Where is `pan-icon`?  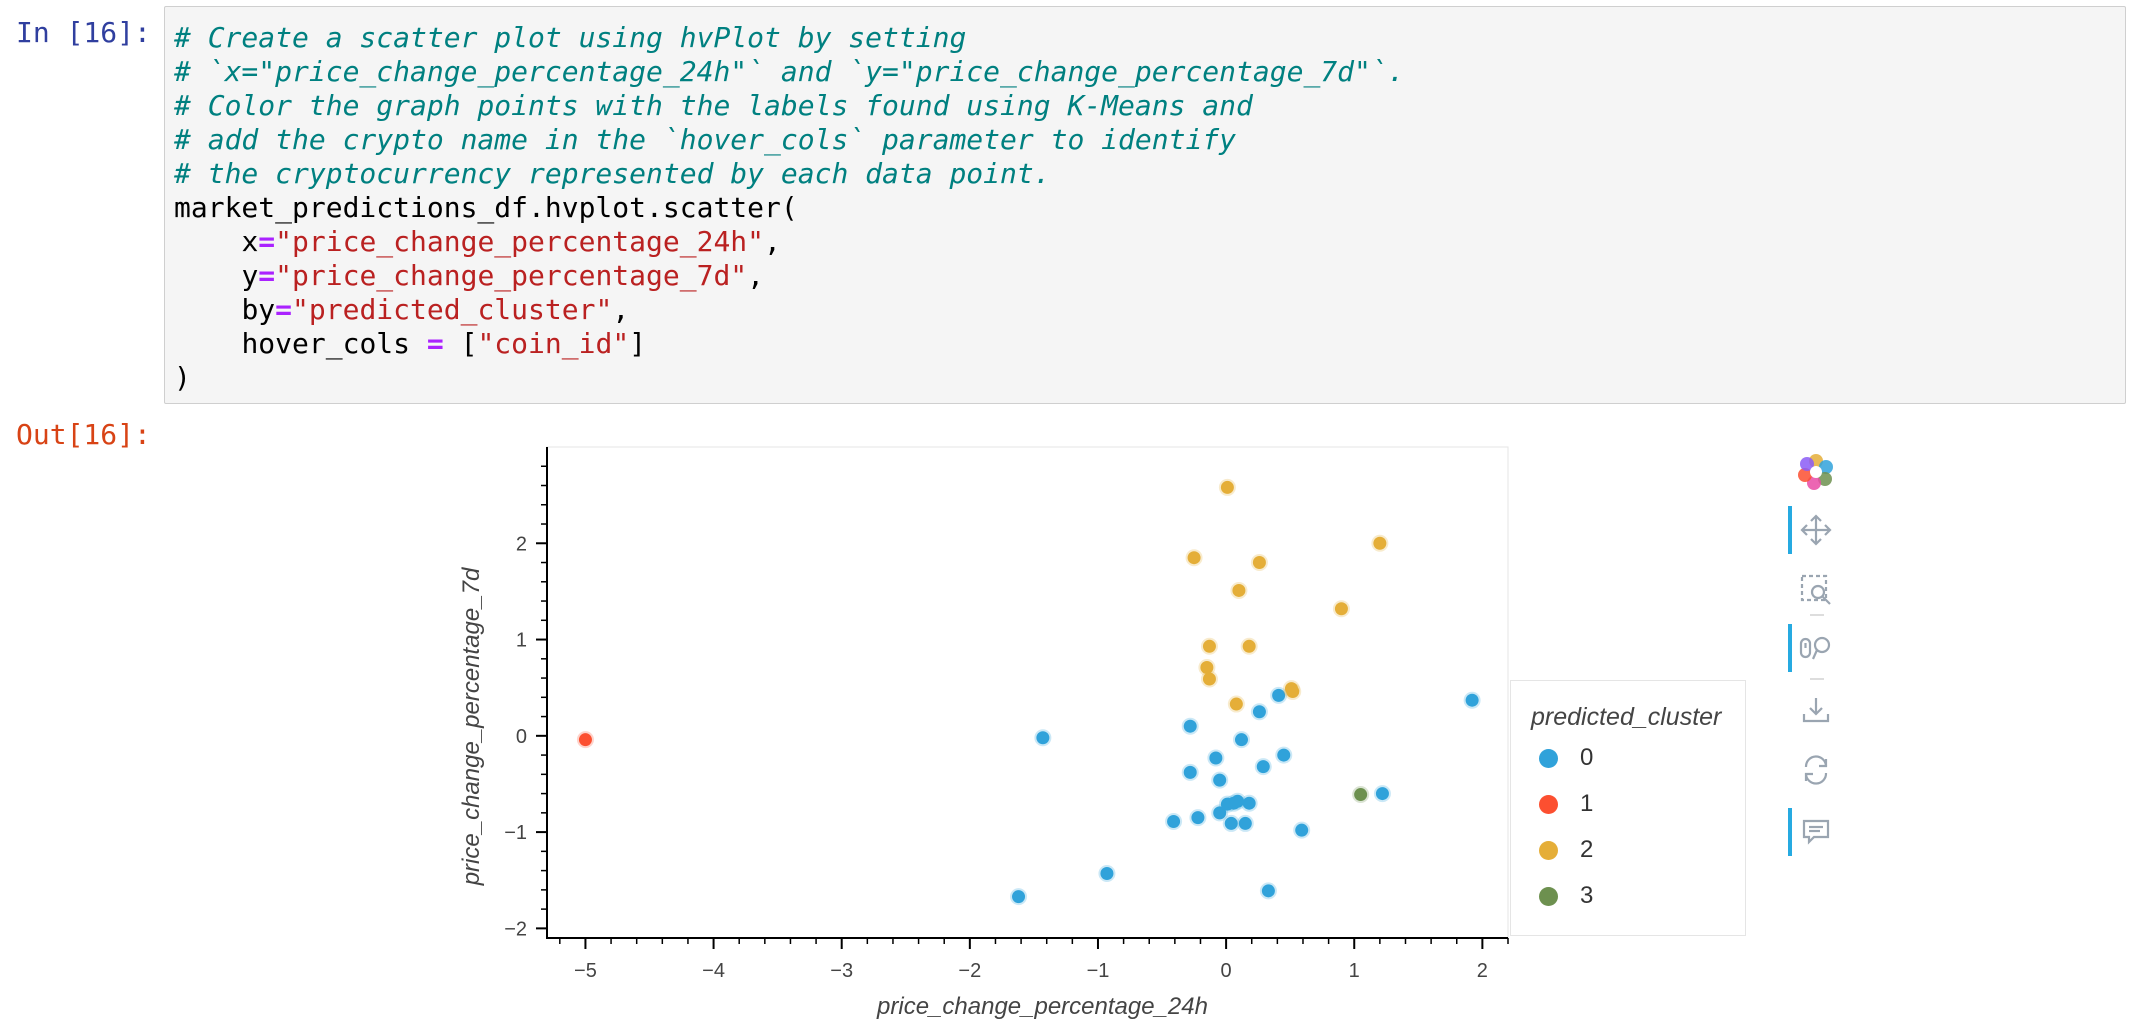
pan-icon is located at coordinates (1816, 530).